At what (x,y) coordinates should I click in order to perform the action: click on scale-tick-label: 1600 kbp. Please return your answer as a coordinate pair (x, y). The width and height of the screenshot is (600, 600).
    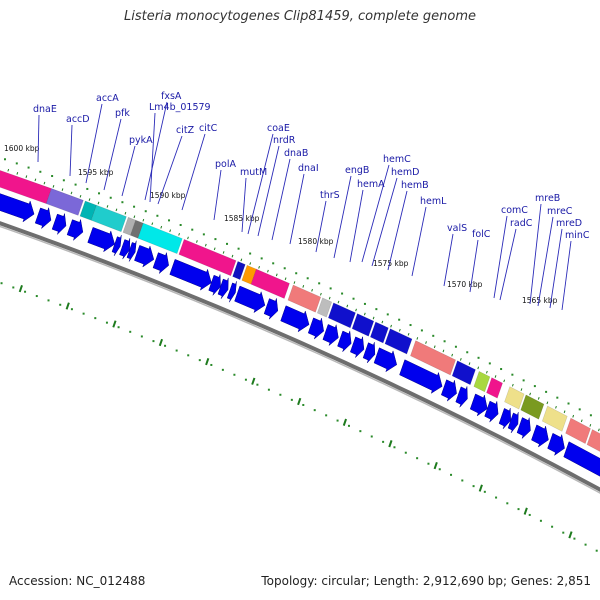
    Looking at the image, I should click on (22, 148).